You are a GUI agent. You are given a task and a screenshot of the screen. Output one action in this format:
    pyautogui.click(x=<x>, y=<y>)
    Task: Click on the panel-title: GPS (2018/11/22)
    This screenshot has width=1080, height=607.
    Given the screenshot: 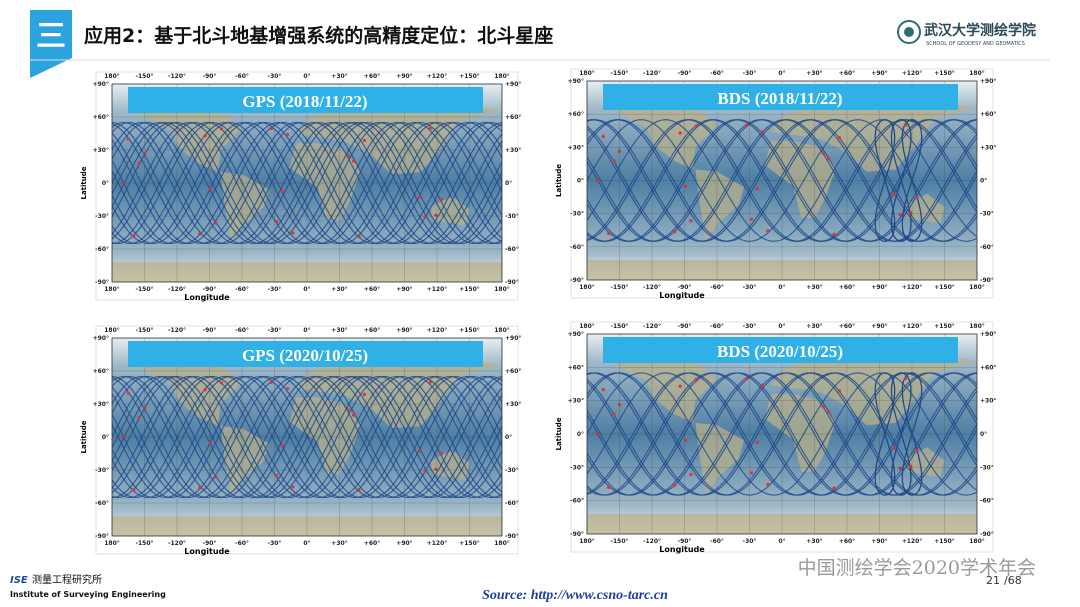 What is the action you would take?
    pyautogui.click(x=304, y=101)
    